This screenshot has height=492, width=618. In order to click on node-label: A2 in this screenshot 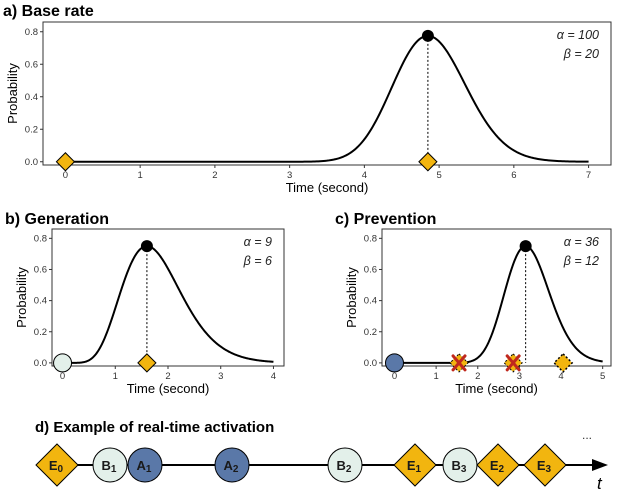, I will do `click(231, 466)`.